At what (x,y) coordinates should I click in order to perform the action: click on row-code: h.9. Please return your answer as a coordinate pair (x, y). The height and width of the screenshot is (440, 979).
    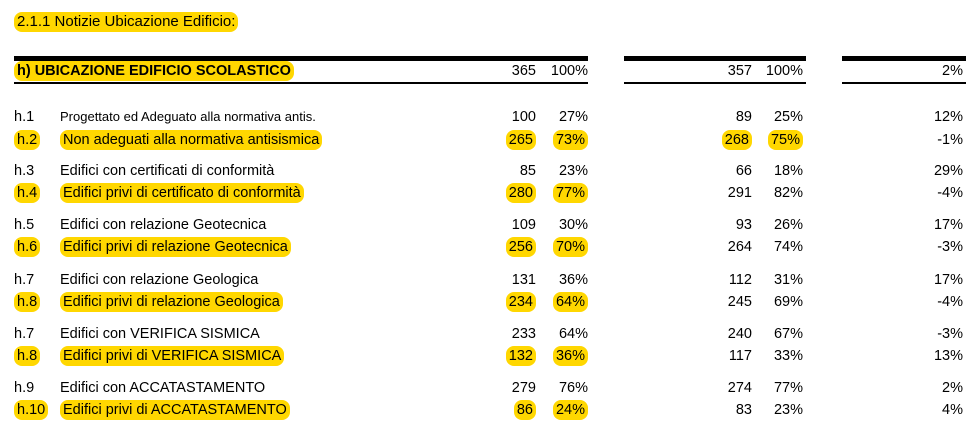
    Looking at the image, I should click on (24, 388).